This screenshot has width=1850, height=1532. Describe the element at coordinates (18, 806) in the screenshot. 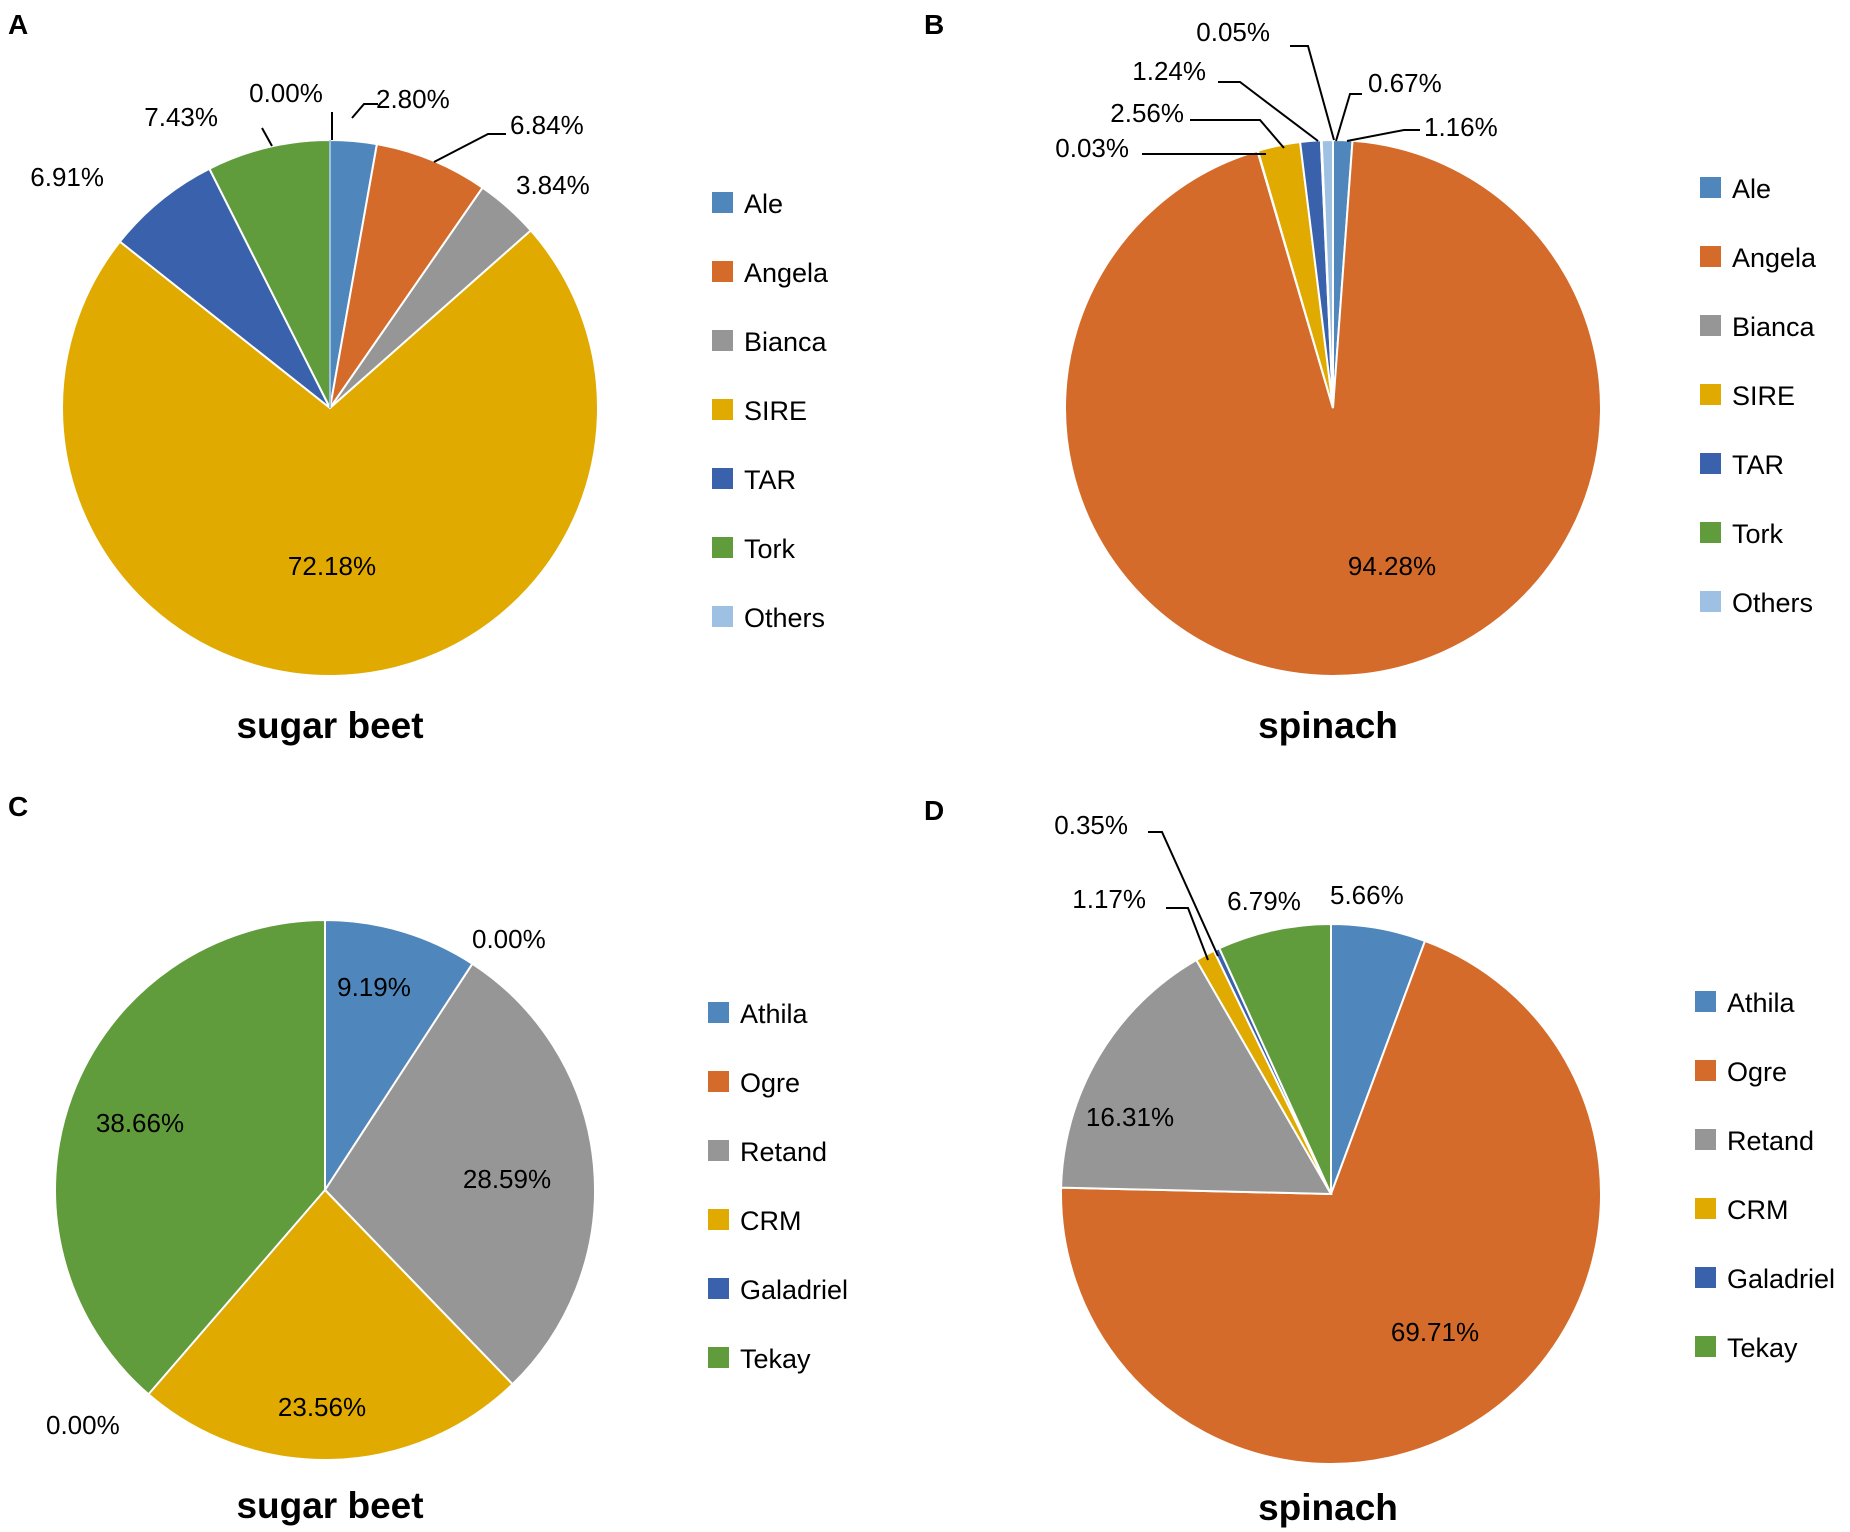

I see `panel-letter-c: C` at that location.